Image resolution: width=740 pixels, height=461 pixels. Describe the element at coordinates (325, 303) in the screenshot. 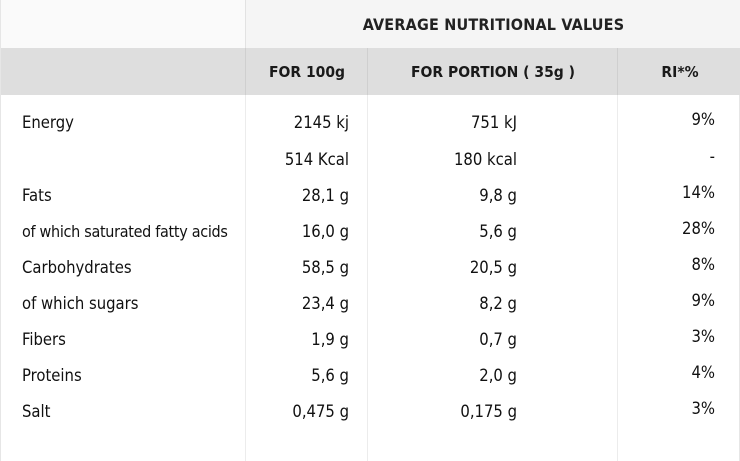

I see `value-per-100g: 23,4 g` at that location.